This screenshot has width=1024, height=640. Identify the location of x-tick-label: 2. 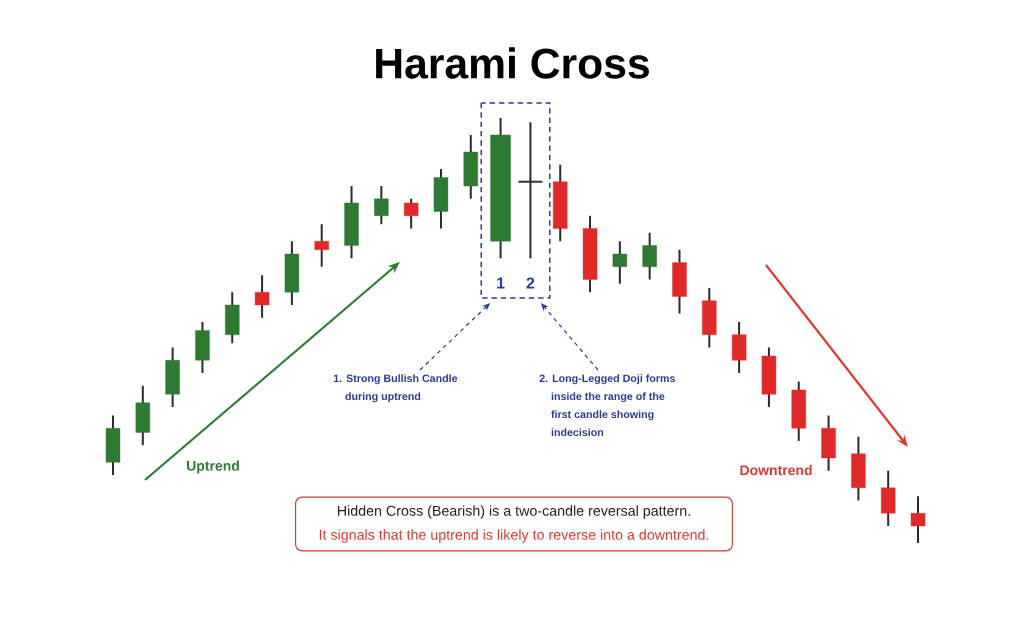
(530, 283).